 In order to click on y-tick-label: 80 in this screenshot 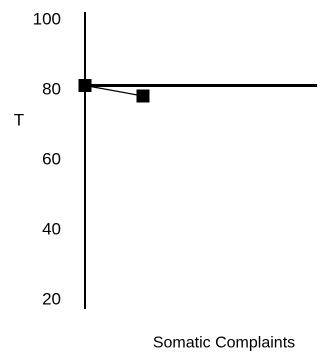, I will do `click(51, 89)`.